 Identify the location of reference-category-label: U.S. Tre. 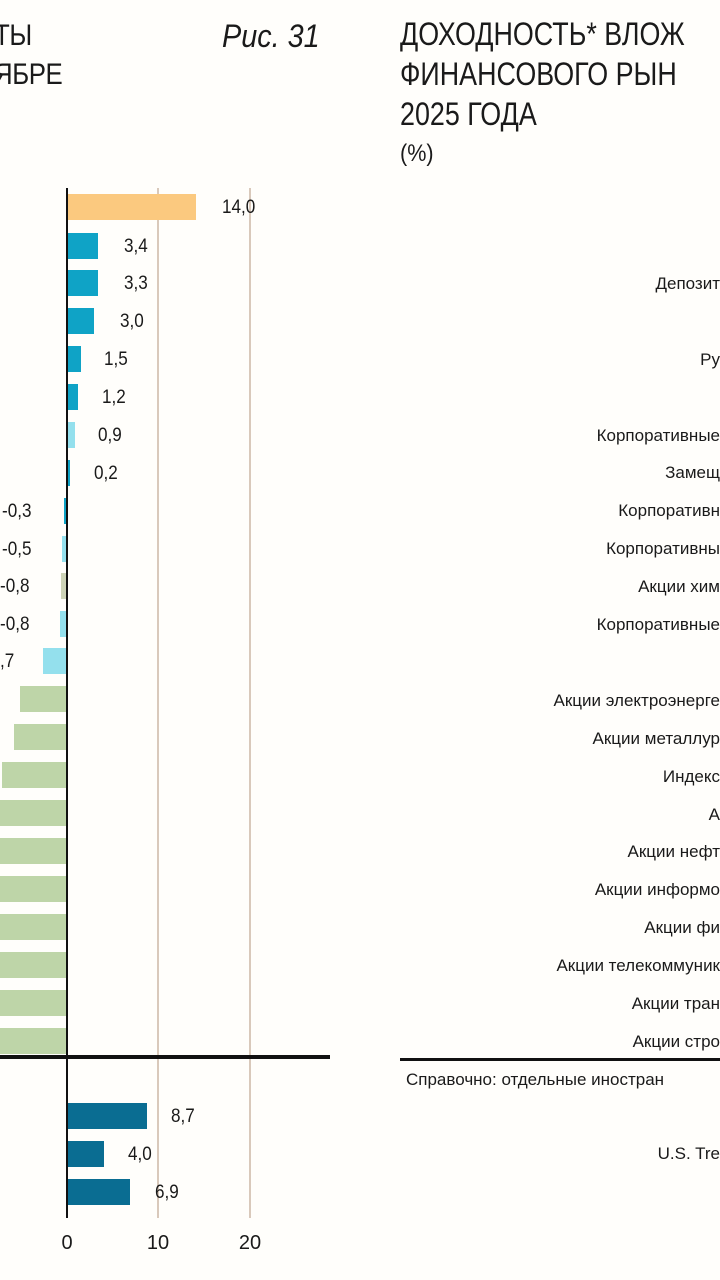
(688, 1153).